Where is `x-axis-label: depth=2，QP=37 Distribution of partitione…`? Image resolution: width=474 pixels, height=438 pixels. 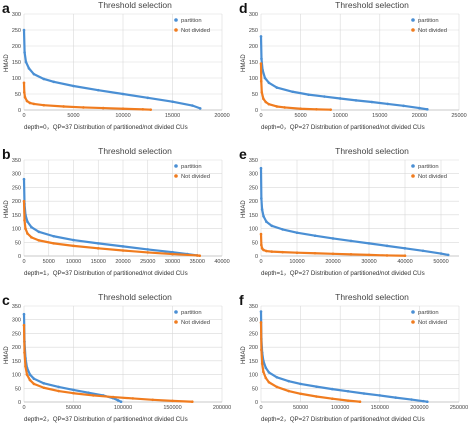
x-axis-label: depth=2，QP=37 Distribution of partitione… is located at coordinates (106, 419).